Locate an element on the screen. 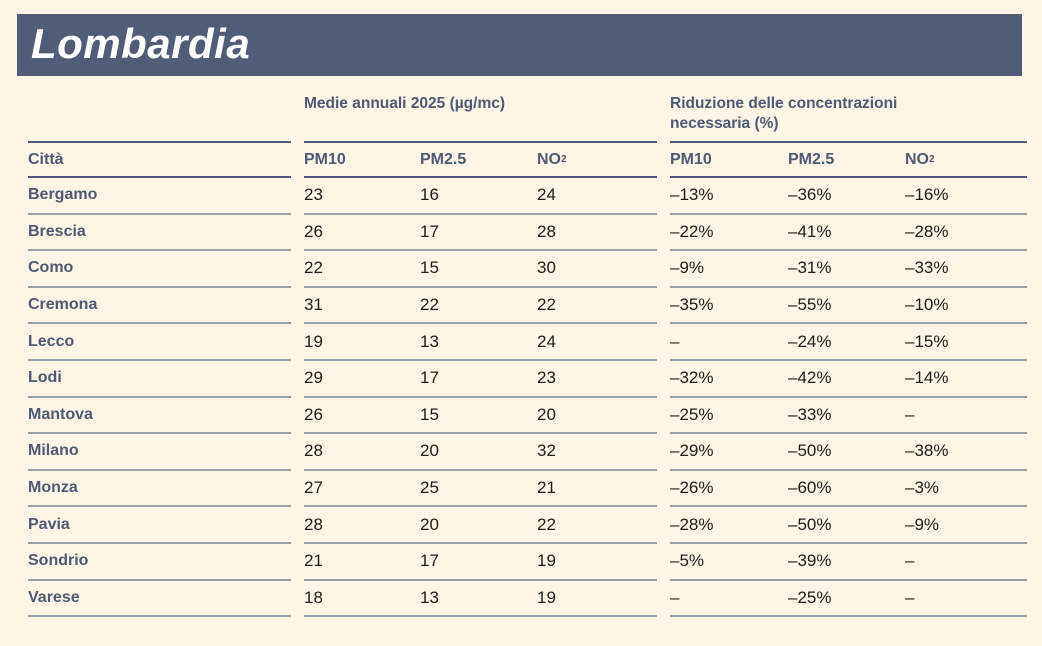 This screenshot has width=1042, height=646. table-row: Monza 27 25 21 –26% –60% –3% is located at coordinates (527, 489).